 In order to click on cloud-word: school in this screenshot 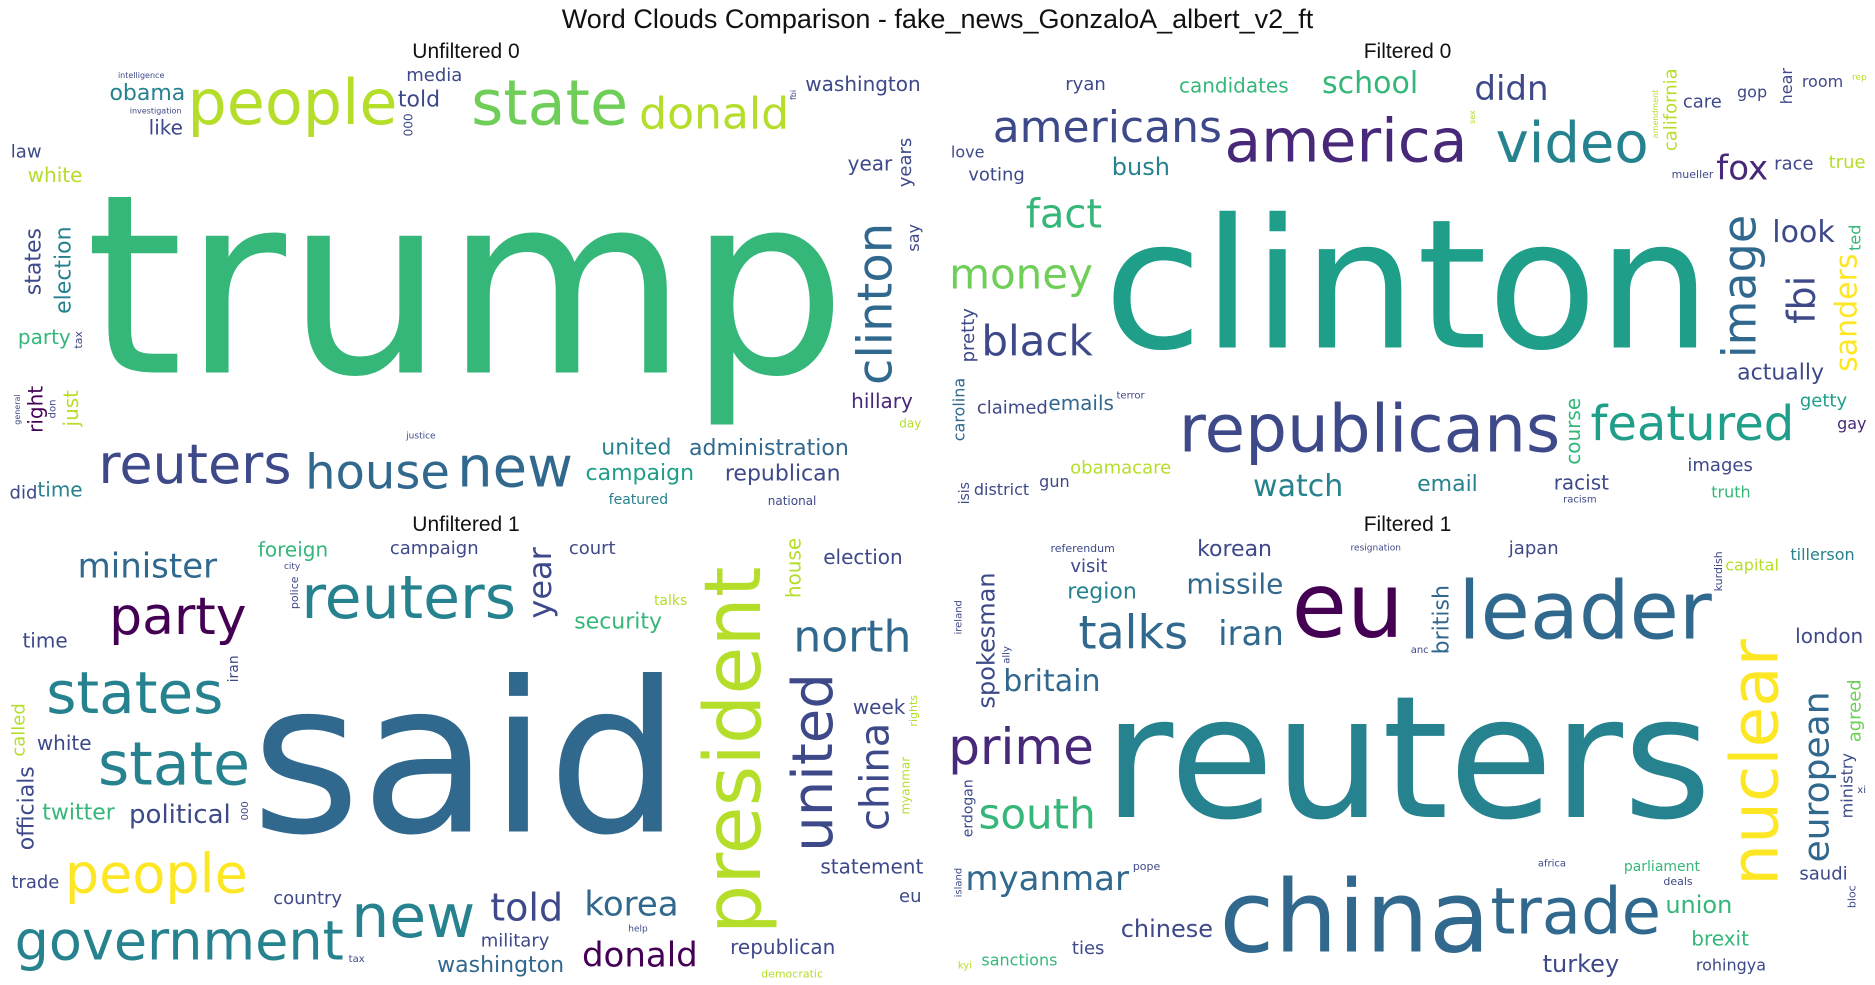, I will do `click(1370, 83)`.